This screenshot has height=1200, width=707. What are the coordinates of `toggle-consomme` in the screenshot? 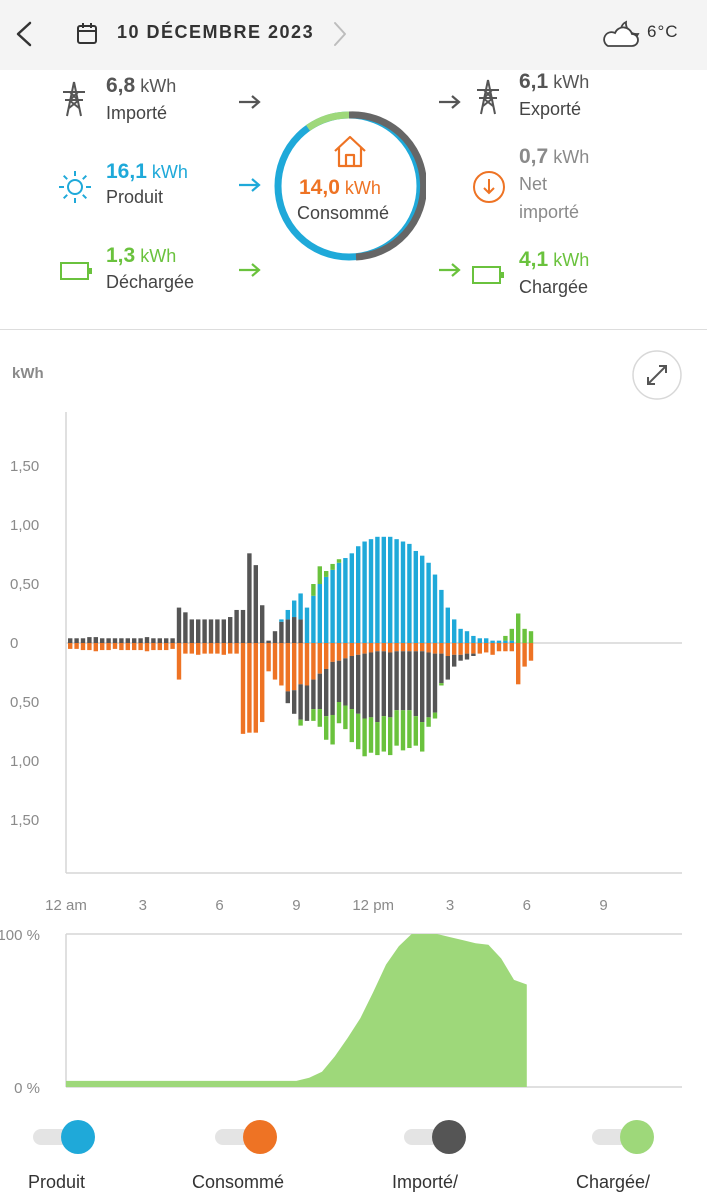 It's located at (246, 1137).